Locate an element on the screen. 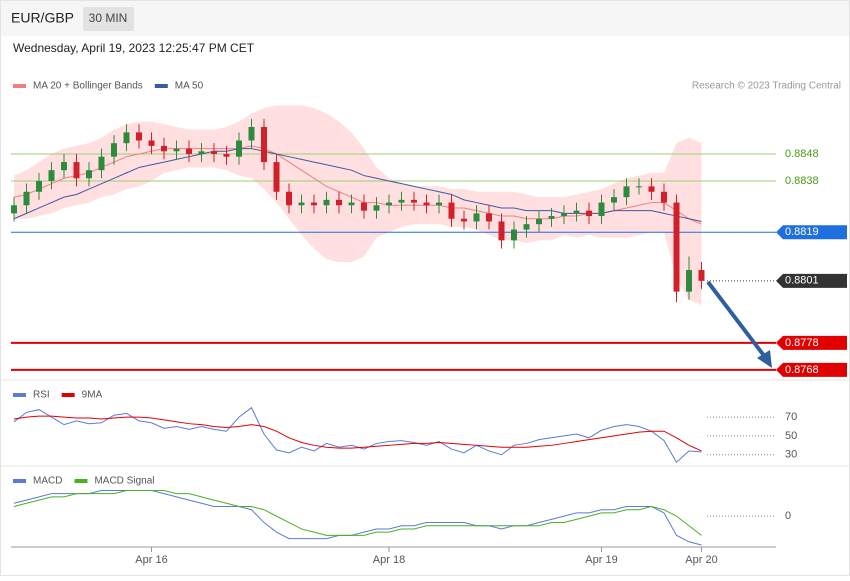 This screenshot has width=850, height=581. forecast-arrow is located at coordinates (736, 319).